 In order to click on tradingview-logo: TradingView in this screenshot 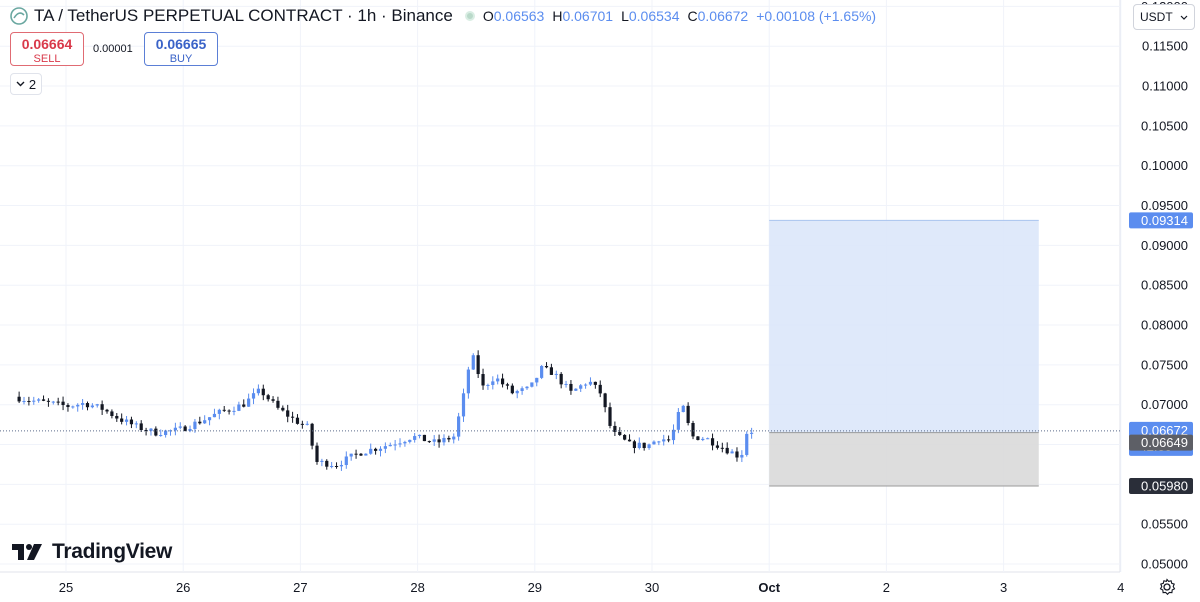, I will do `click(92, 552)`.